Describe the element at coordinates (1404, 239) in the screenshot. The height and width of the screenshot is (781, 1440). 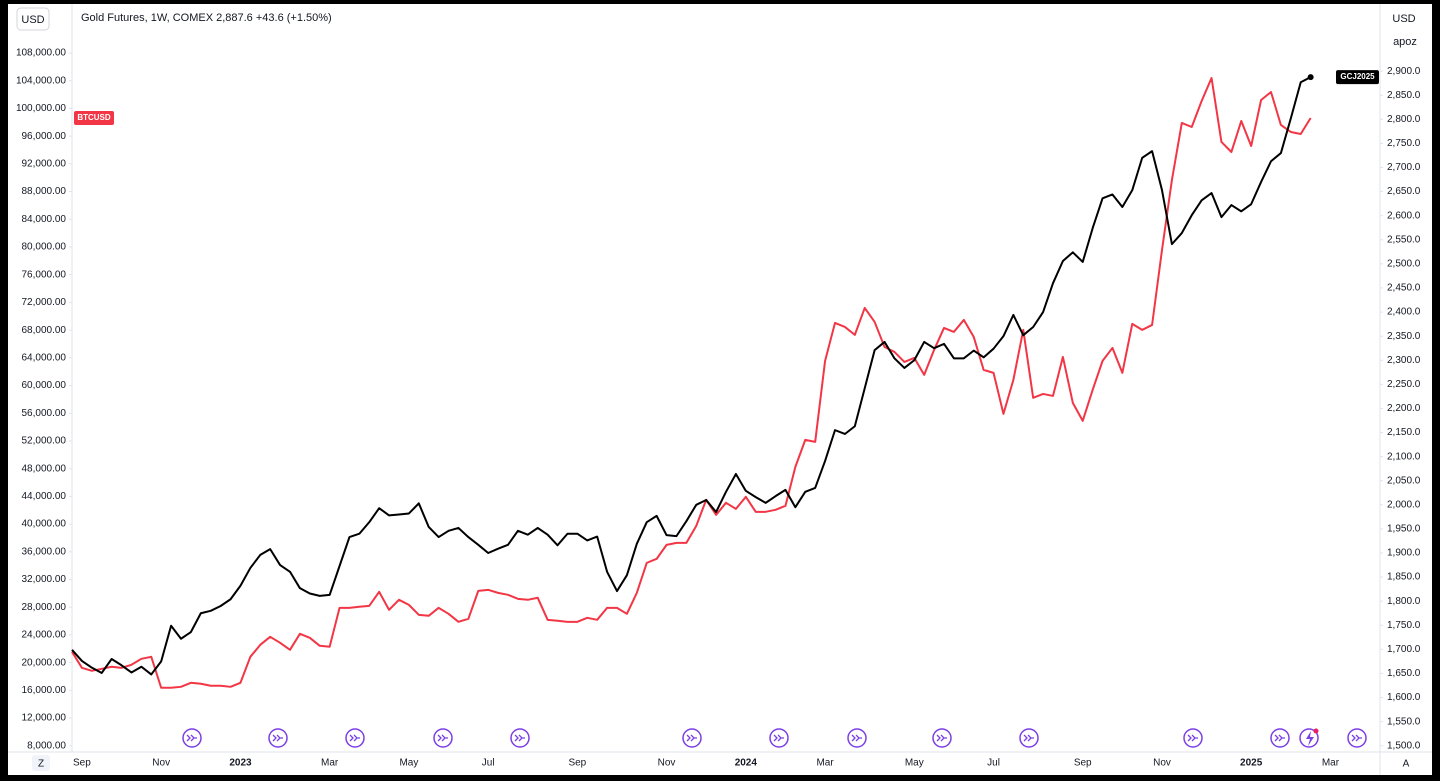
I see `y2-tick-label: 2,550.0` at that location.